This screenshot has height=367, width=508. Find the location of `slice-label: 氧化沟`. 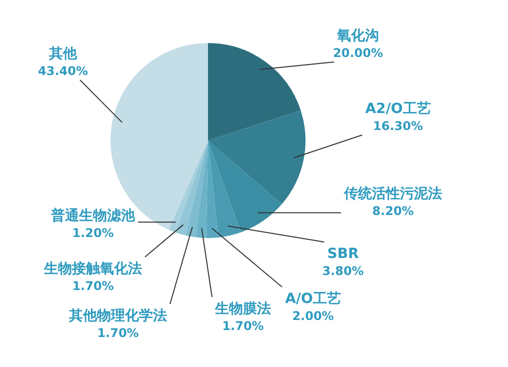

slice-label: 氧化沟 is located at coordinates (357, 36).